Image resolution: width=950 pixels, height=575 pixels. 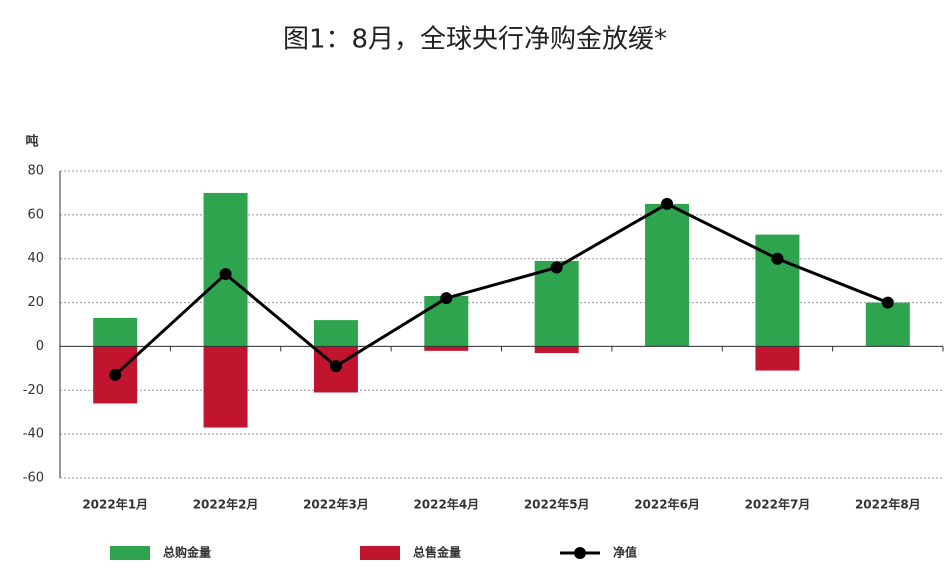 What do you see at coordinates (336, 504) in the screenshot?
I see `x-tick-label: 2022年3月` at bounding box center [336, 504].